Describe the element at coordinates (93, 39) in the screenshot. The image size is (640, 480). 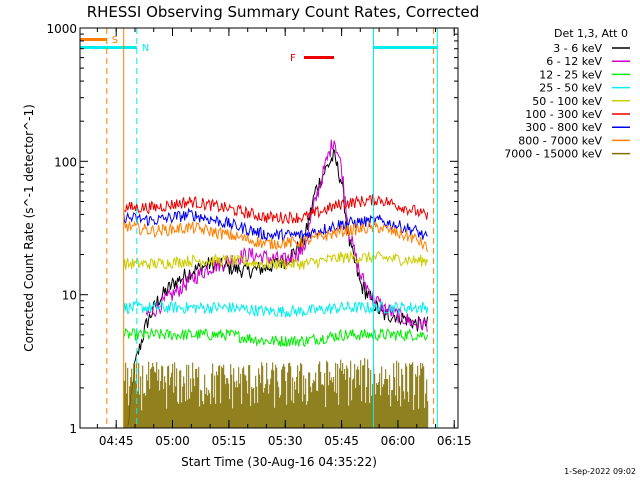
I see `annotation-bar-s` at that location.